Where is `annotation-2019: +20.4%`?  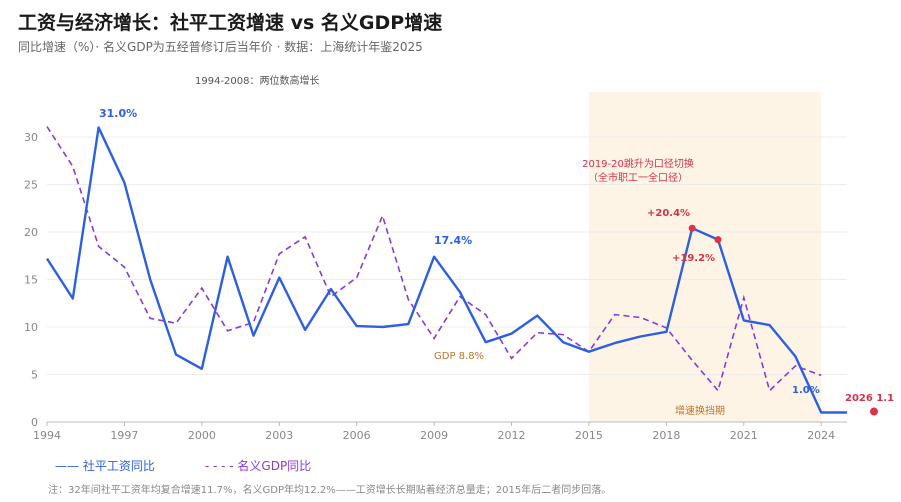
annotation-2019: +20.4% is located at coordinates (668, 213).